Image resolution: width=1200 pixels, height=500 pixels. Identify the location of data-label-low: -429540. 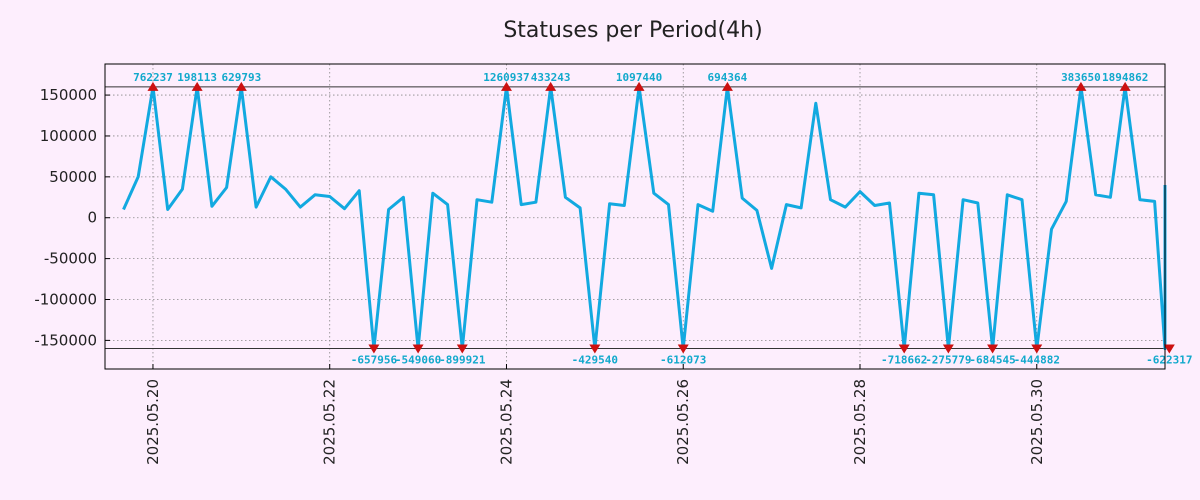
(595, 360).